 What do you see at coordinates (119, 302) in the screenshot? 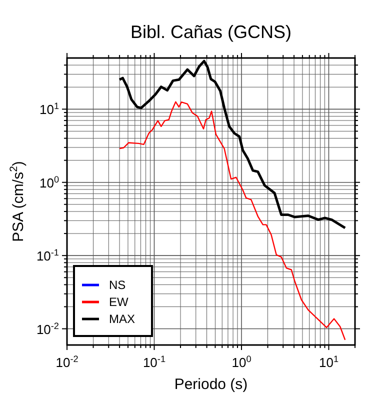
I see `legend-label: EW` at bounding box center [119, 302].